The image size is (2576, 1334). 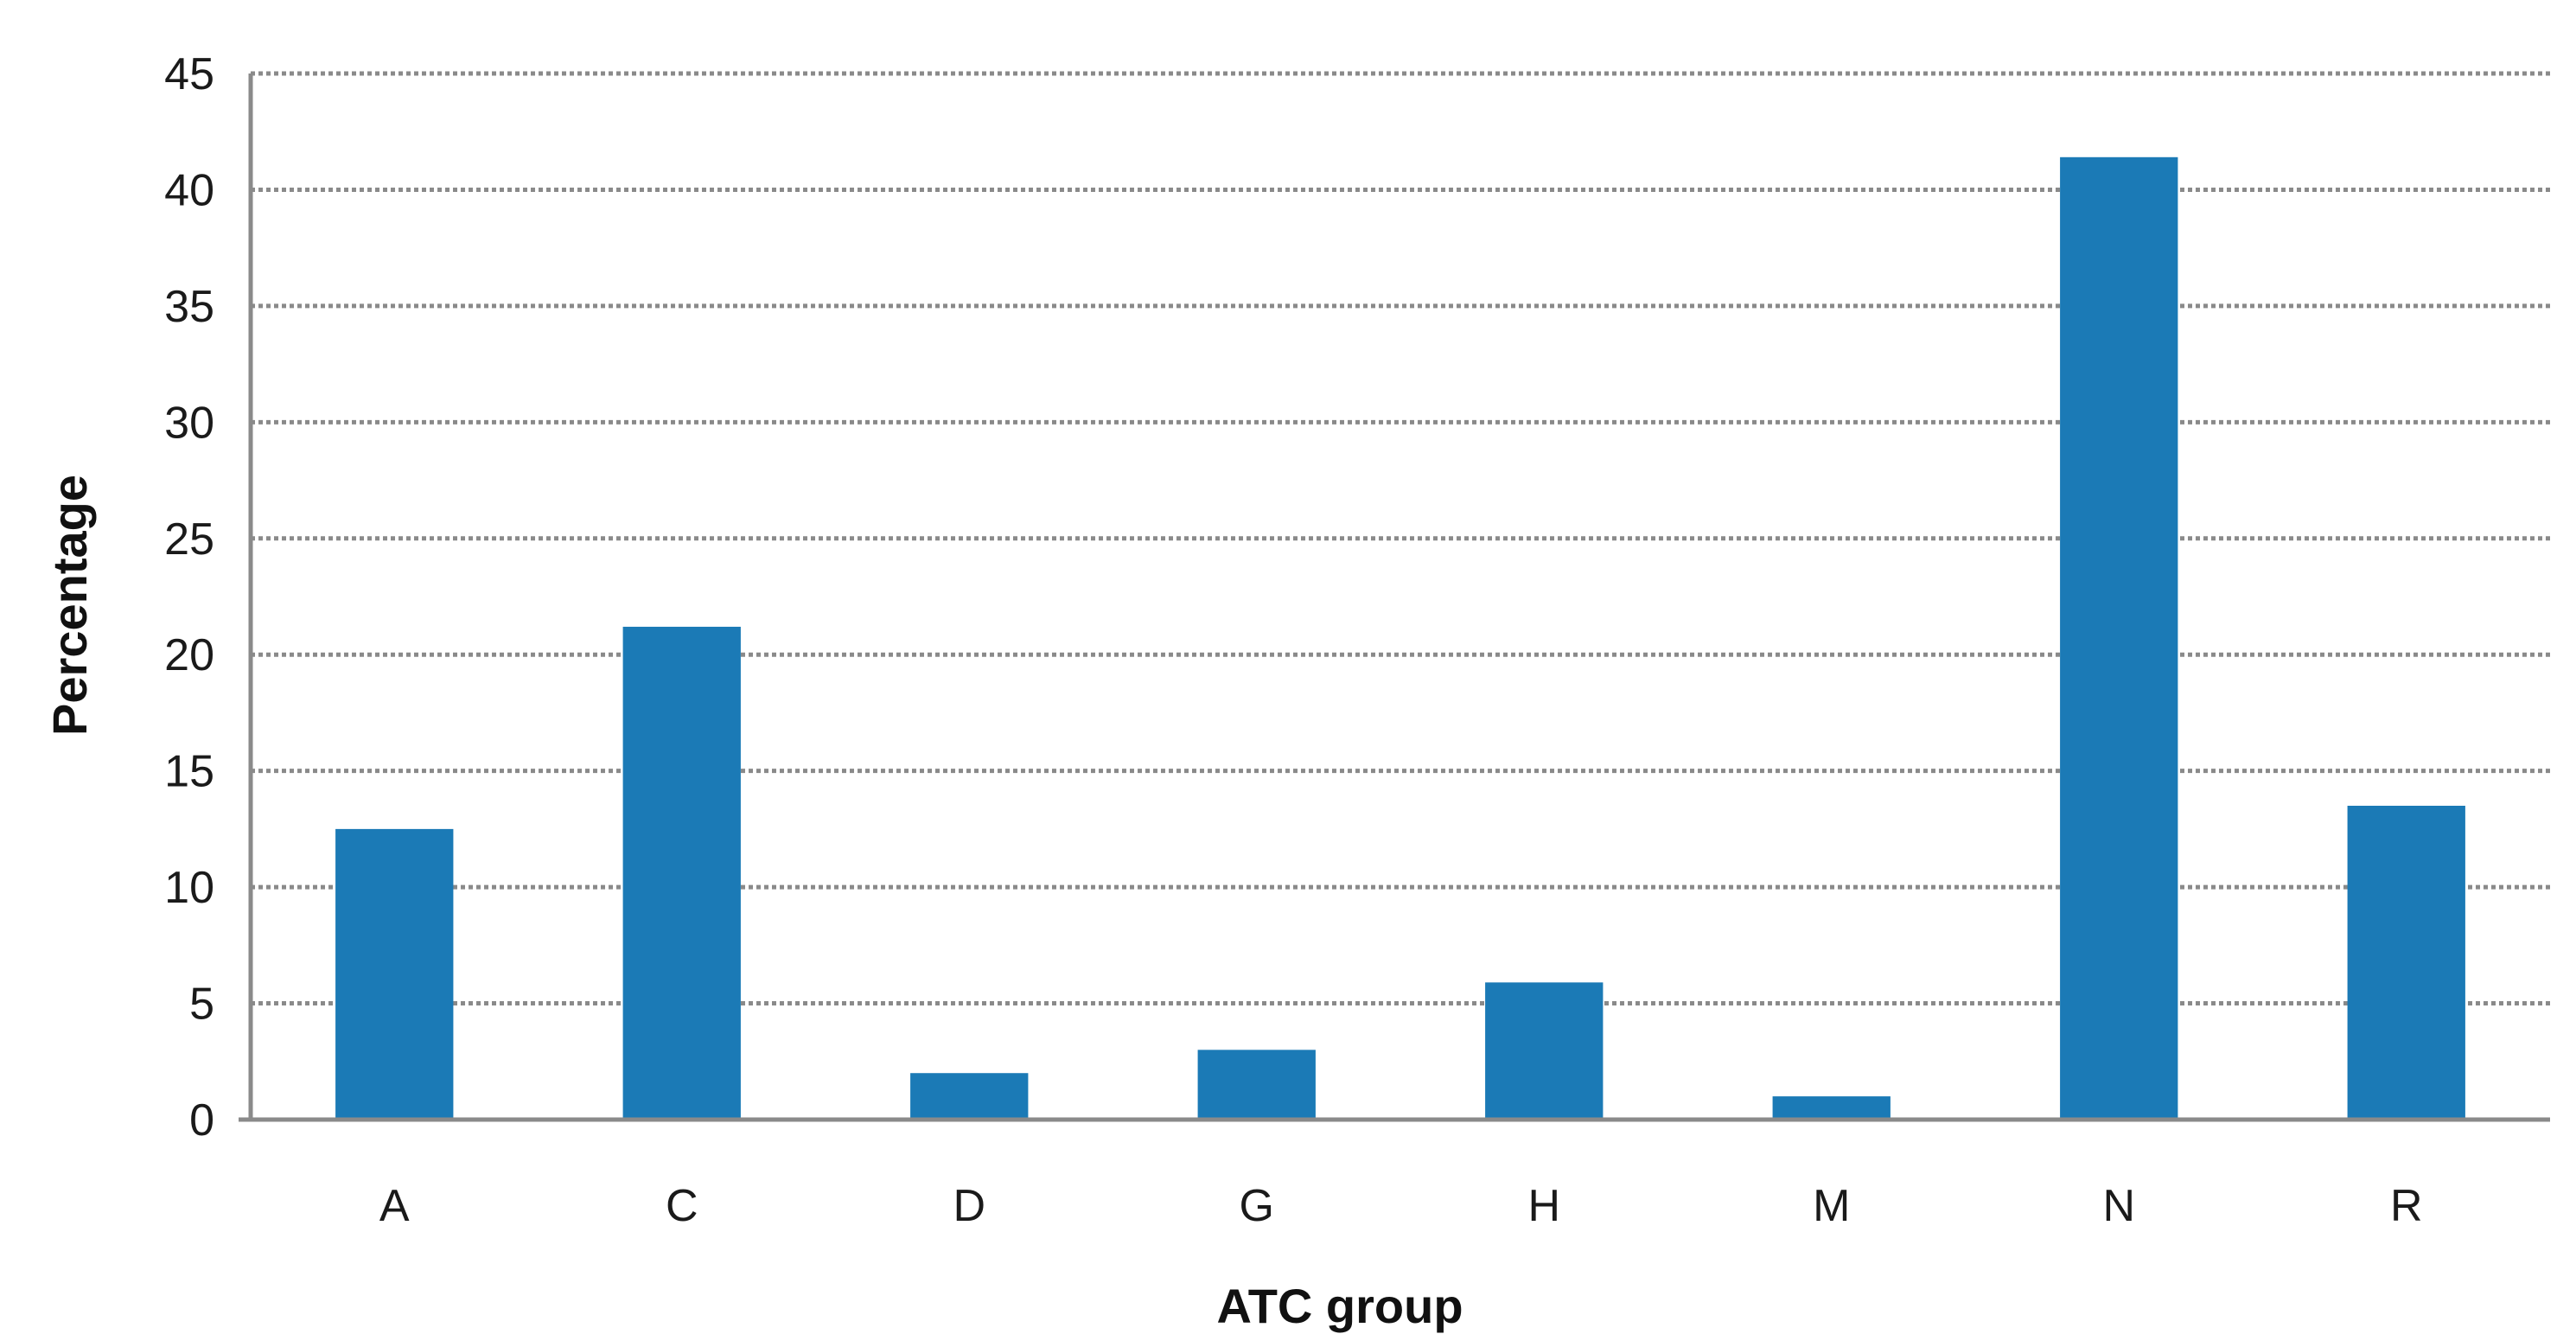 What do you see at coordinates (1831, 1108) in the screenshot?
I see `bar-m` at bounding box center [1831, 1108].